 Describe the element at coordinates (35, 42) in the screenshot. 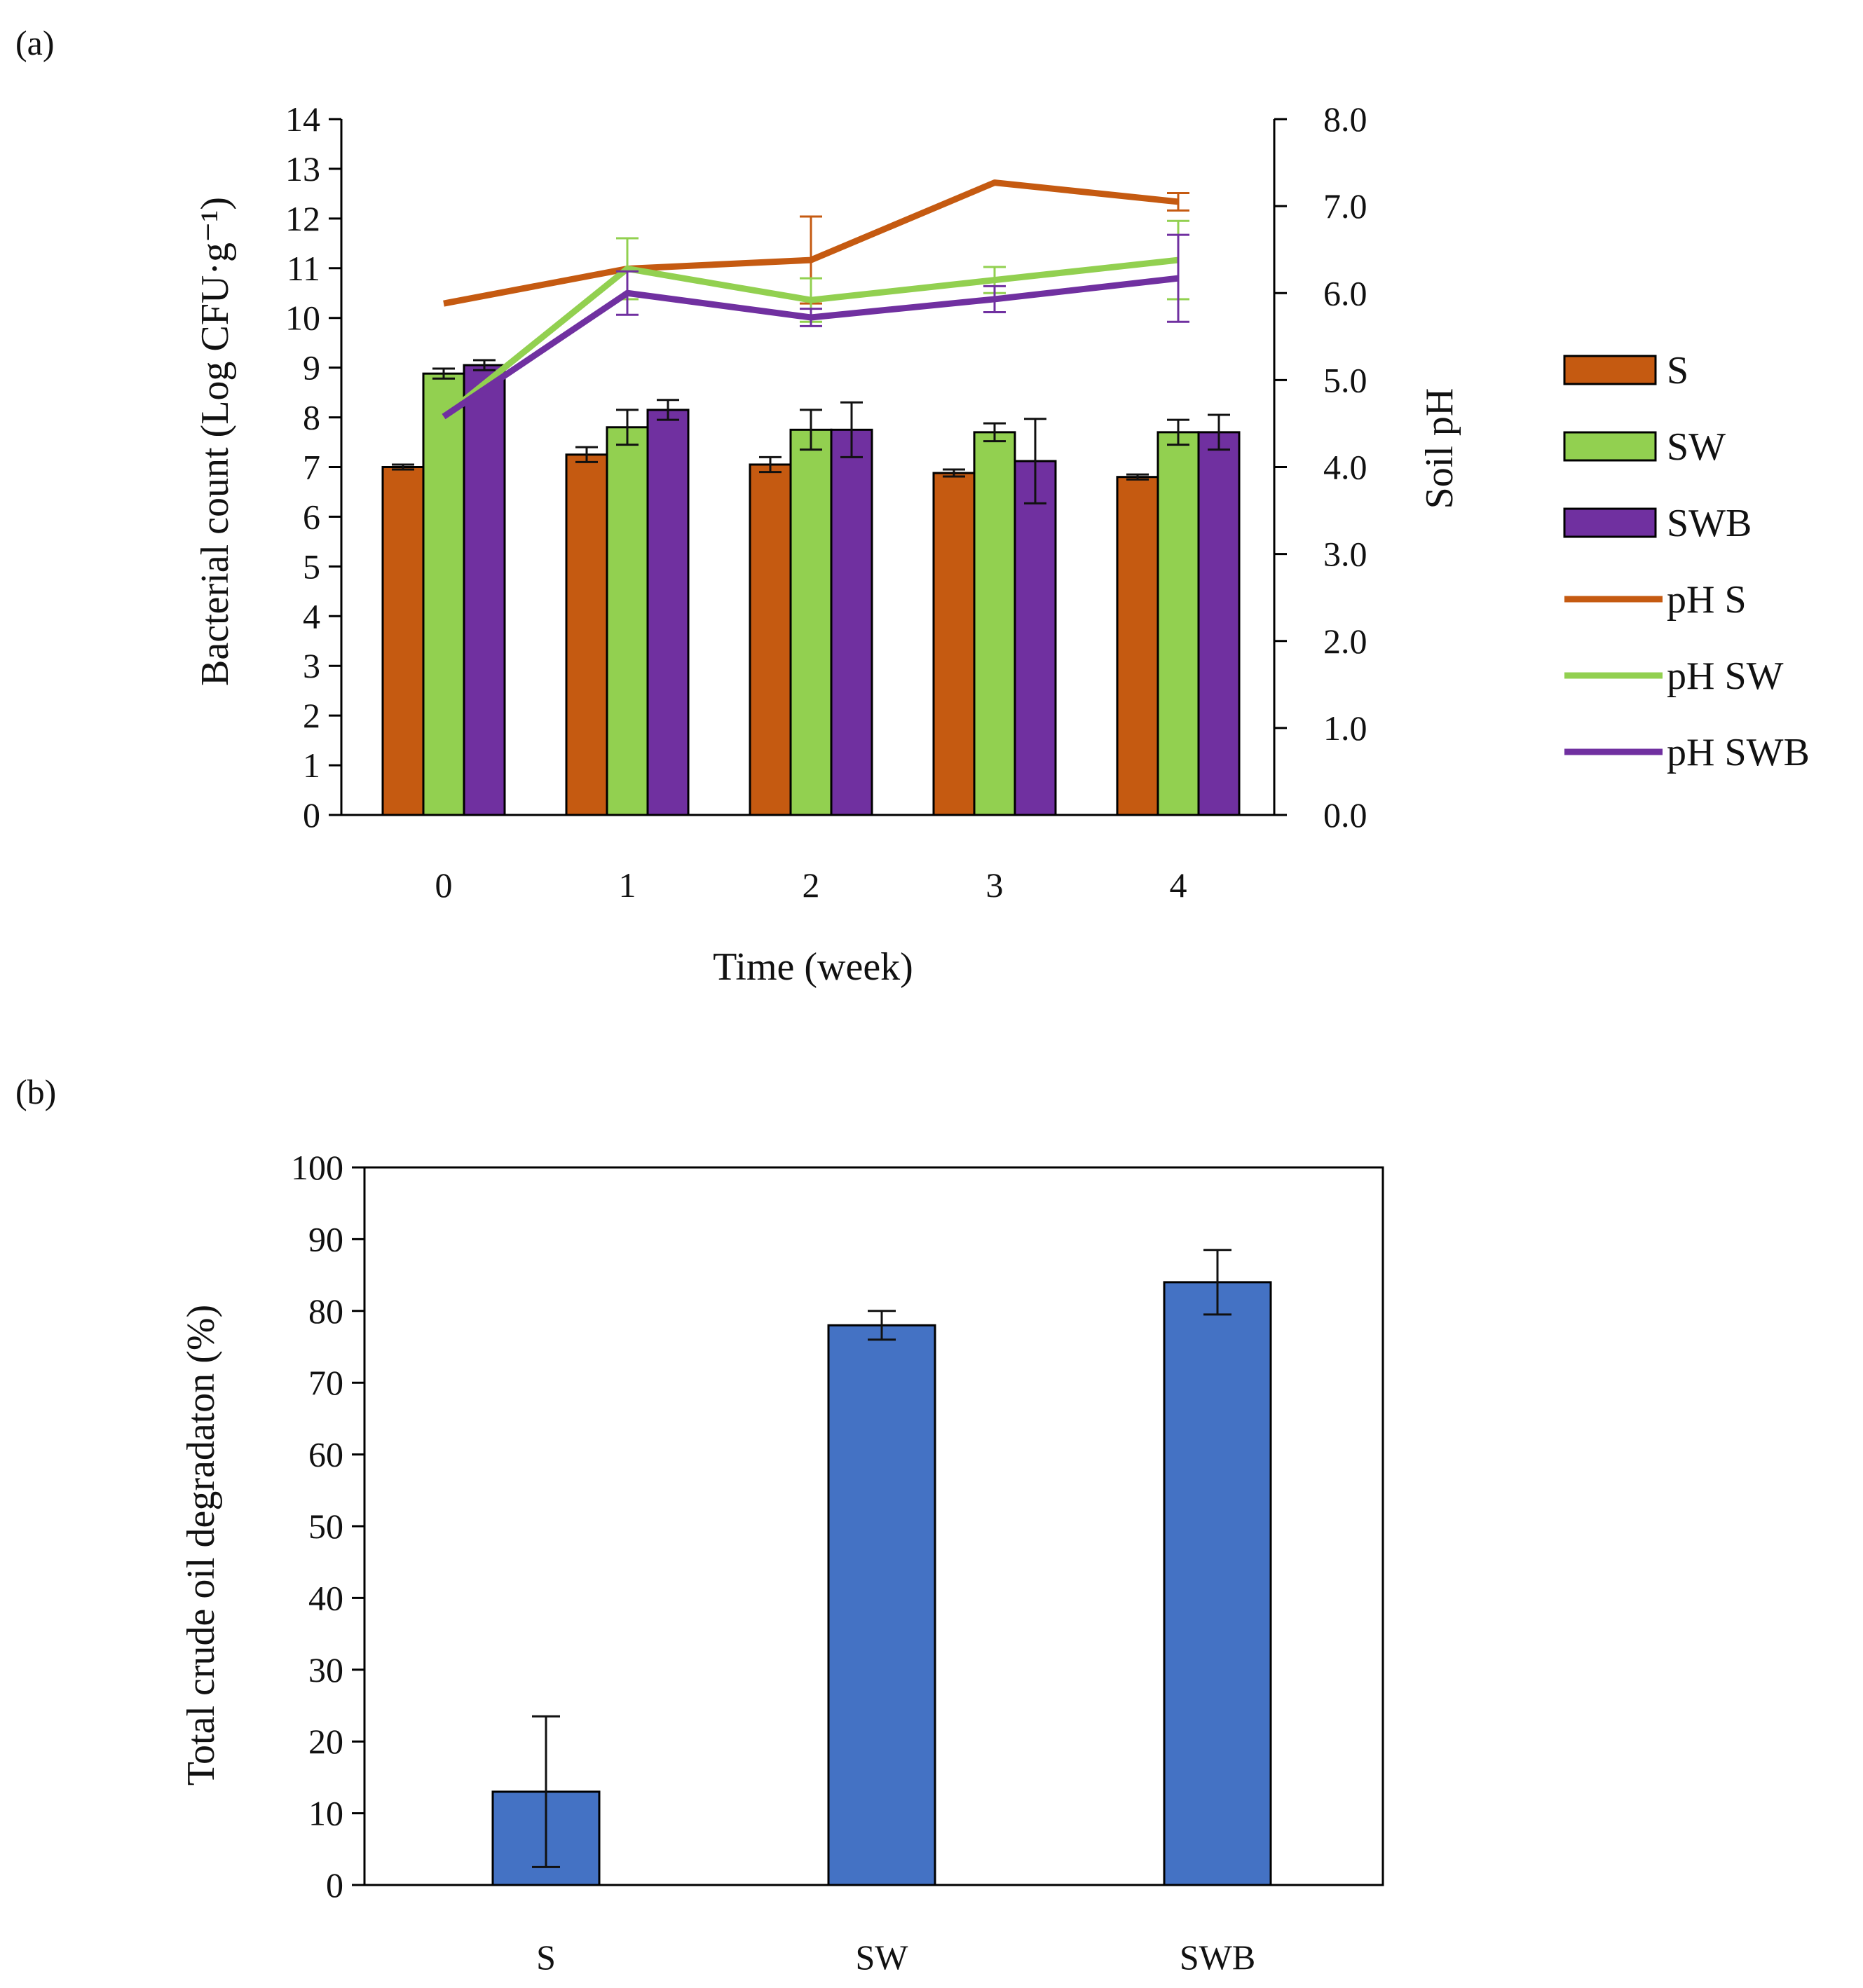

I see `panel-label-a: (a)` at that location.